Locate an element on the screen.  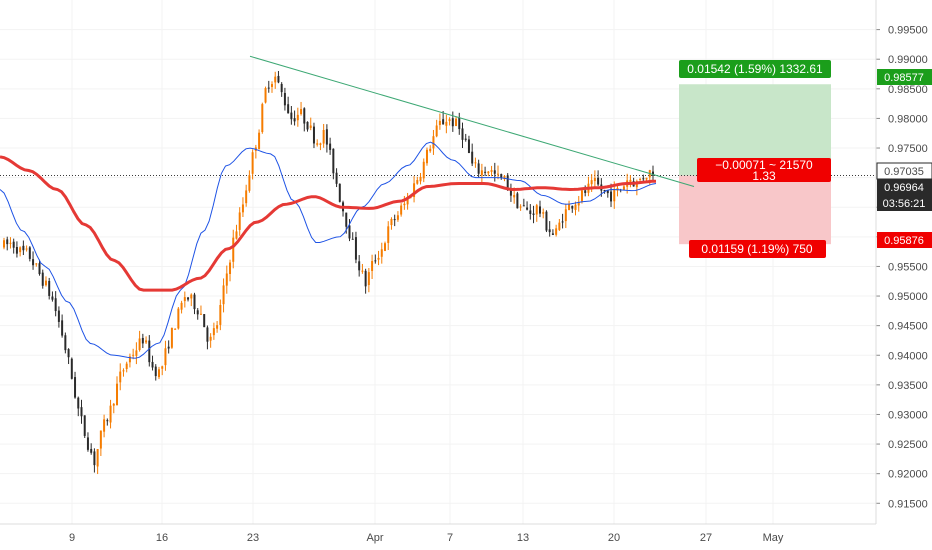
loss-label-text: 0.01159 (1.19%) 750 is located at coordinates (757, 249).